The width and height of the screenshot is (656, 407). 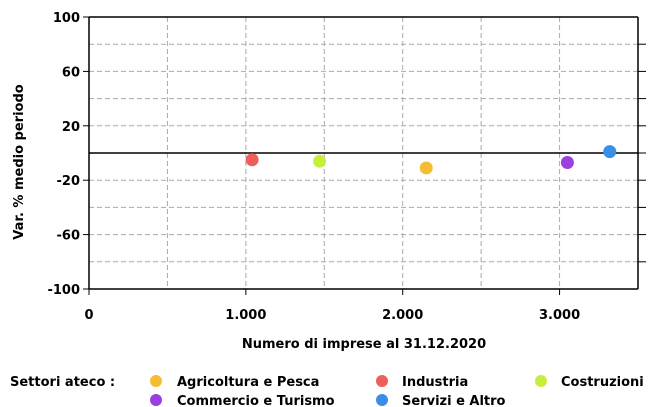 I want to click on y-axis-title: Var. % medio periodo, so click(x=19, y=162).